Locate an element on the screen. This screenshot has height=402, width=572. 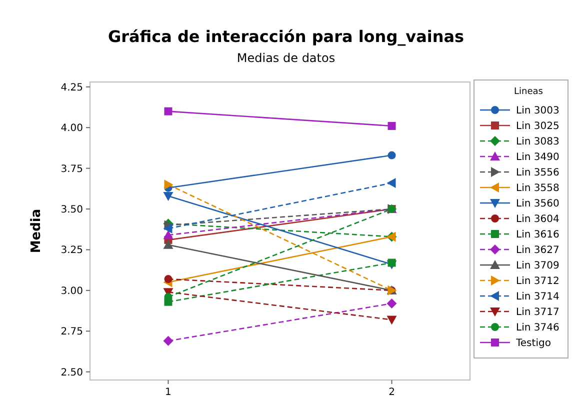
legend-label: Testigo is located at coordinates (533, 343).